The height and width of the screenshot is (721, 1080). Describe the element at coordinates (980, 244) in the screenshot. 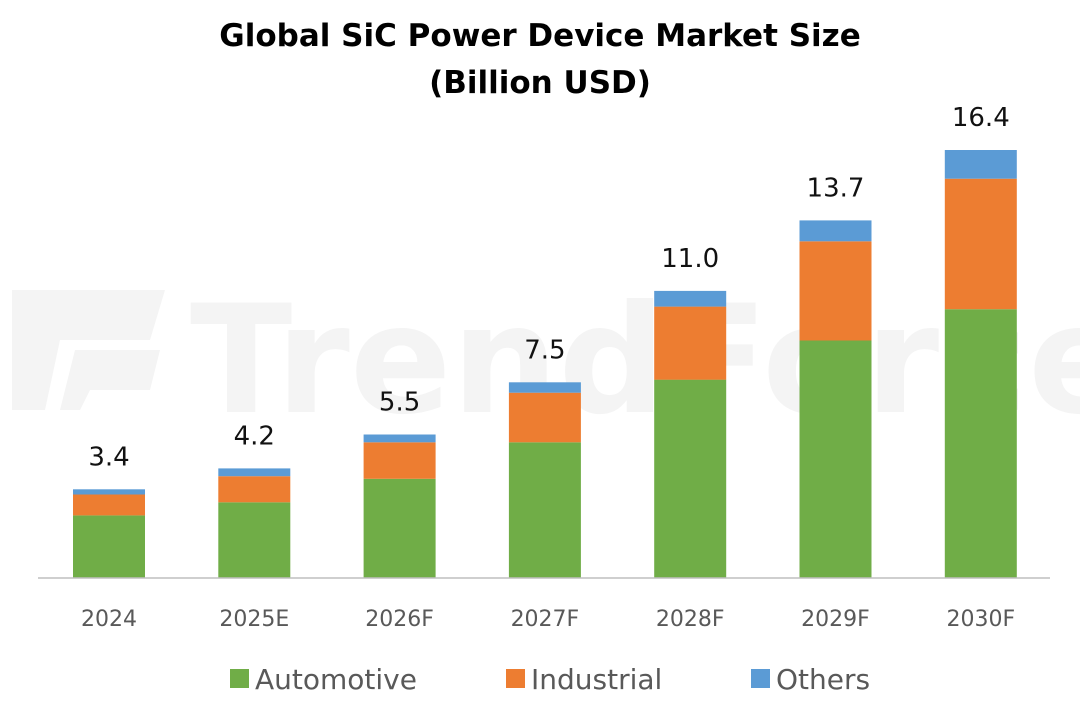

I see `bar-industrial-2030f` at that location.